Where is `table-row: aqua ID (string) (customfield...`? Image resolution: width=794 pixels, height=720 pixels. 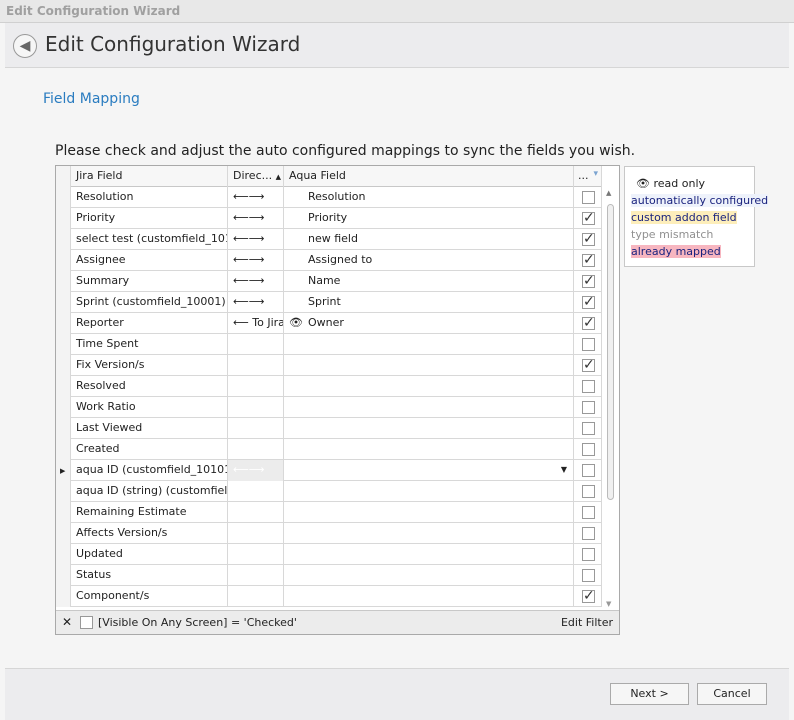
table-row: aqua ID (string) (customfield... is located at coordinates (329, 491).